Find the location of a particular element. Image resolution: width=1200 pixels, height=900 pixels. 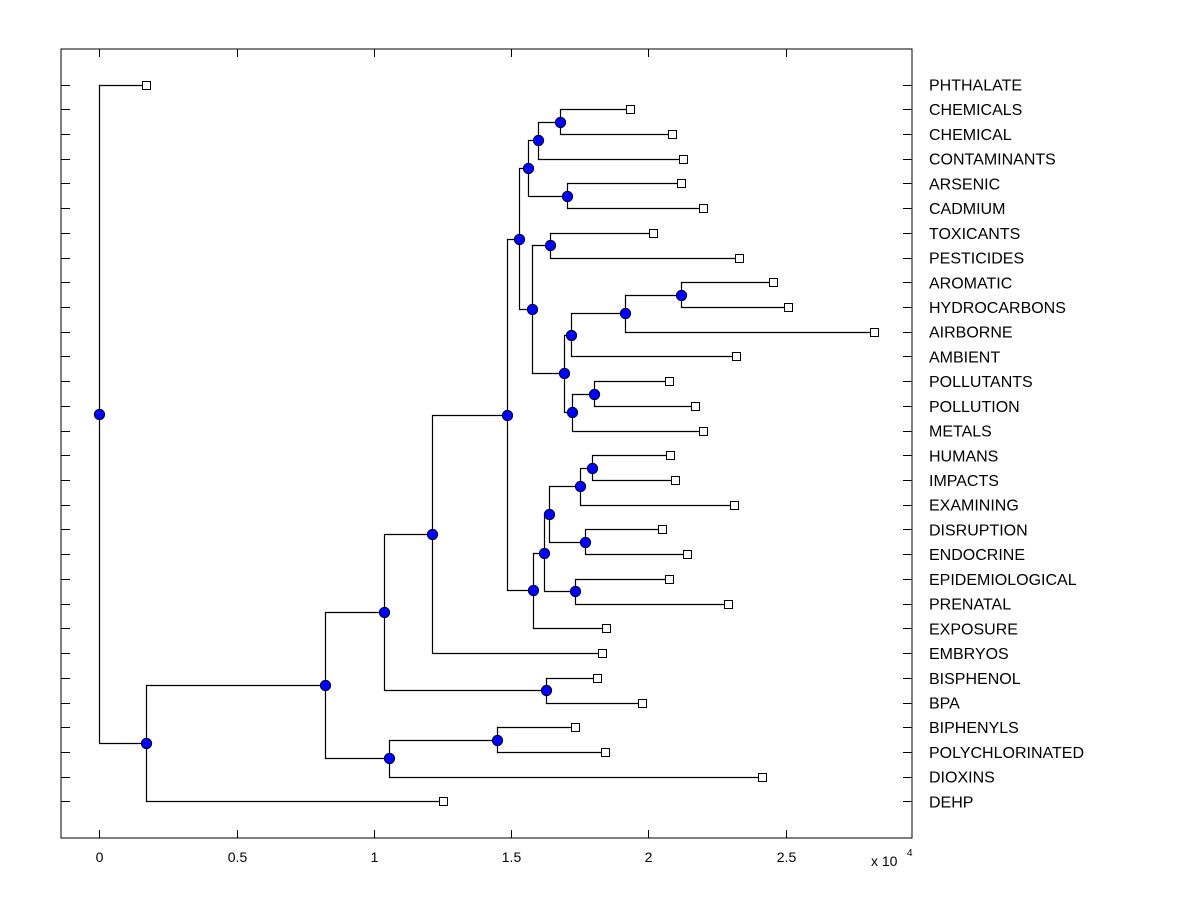

x-tick-label: 0 is located at coordinates (100, 857).